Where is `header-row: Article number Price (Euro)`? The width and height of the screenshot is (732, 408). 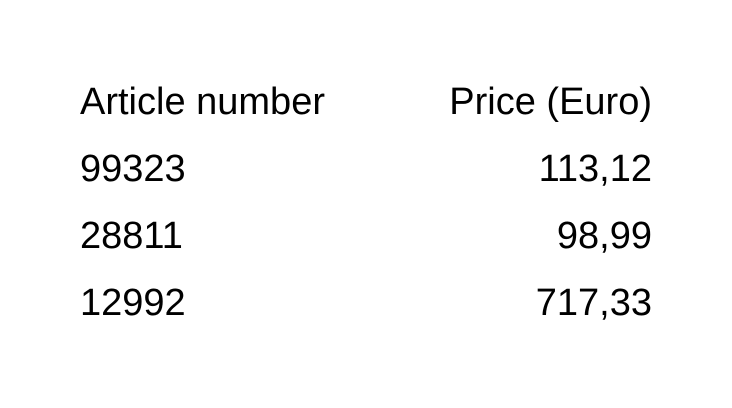
header-row: Article number Price (Euro) is located at coordinates (366, 101).